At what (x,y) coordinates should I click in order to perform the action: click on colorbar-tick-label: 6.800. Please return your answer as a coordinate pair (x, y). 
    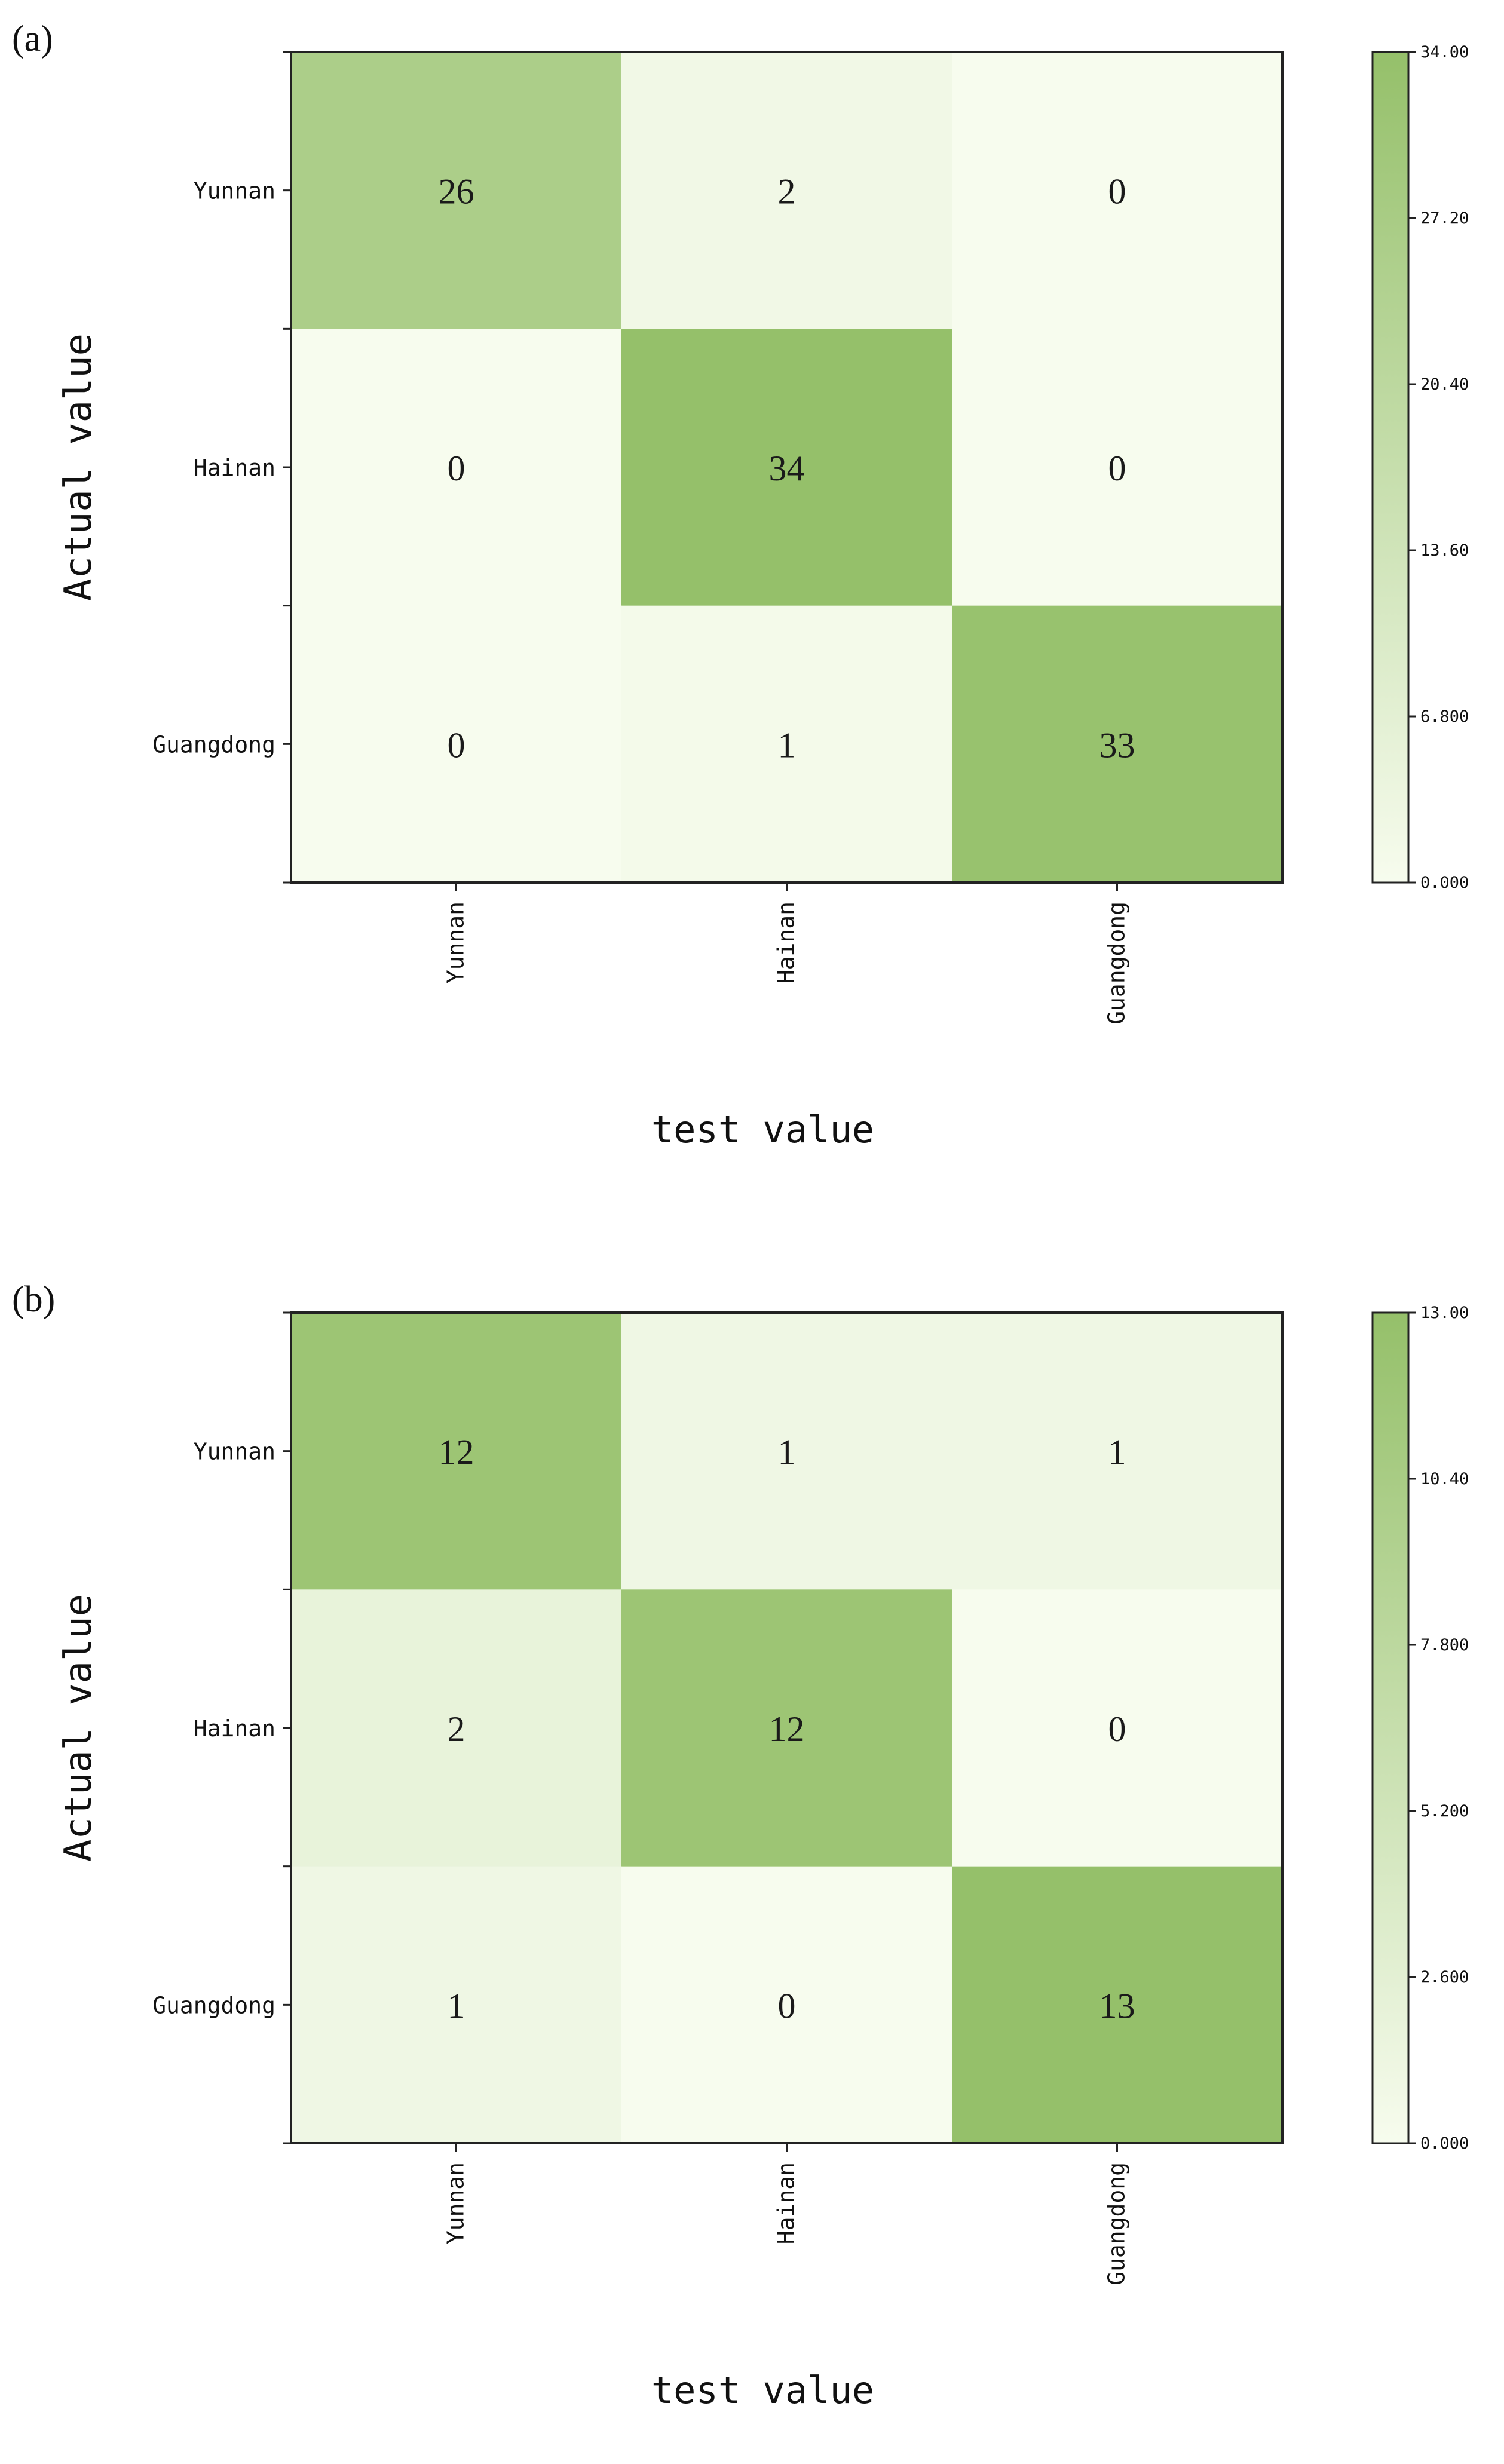
    Looking at the image, I should click on (1444, 716).